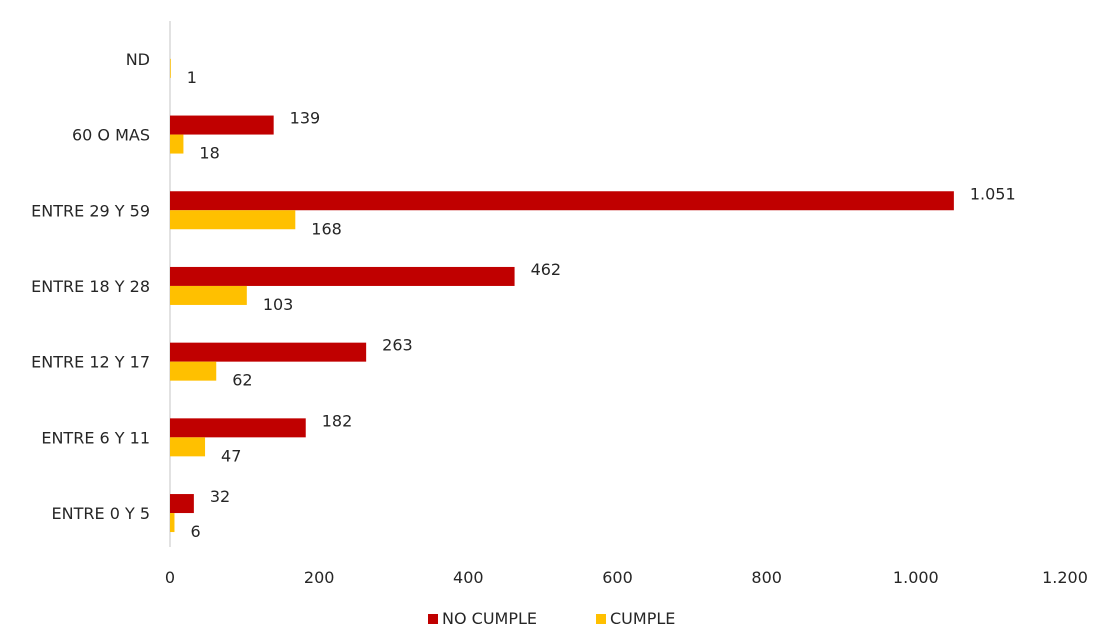 The image size is (1103, 635). What do you see at coordinates (231, 455) in the screenshot?
I see `data-label-cumple-entre-6-y-11: 47` at bounding box center [231, 455].